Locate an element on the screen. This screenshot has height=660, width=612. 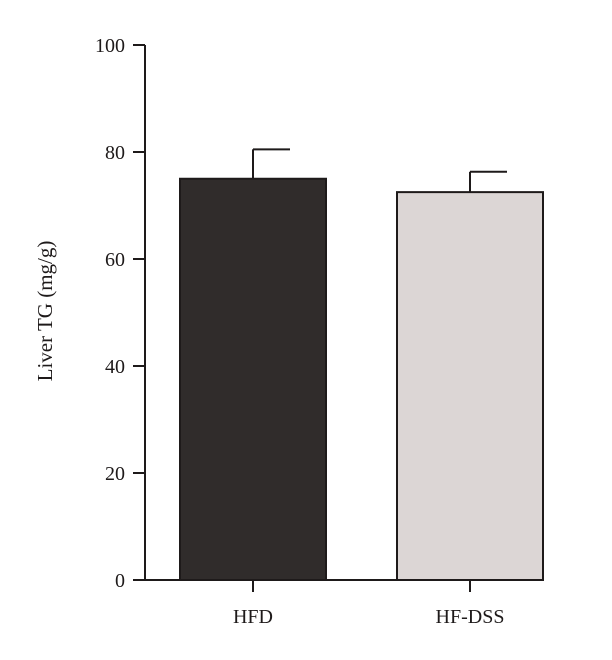
x-tick-label: HF-DSS is located at coordinates (470, 617).